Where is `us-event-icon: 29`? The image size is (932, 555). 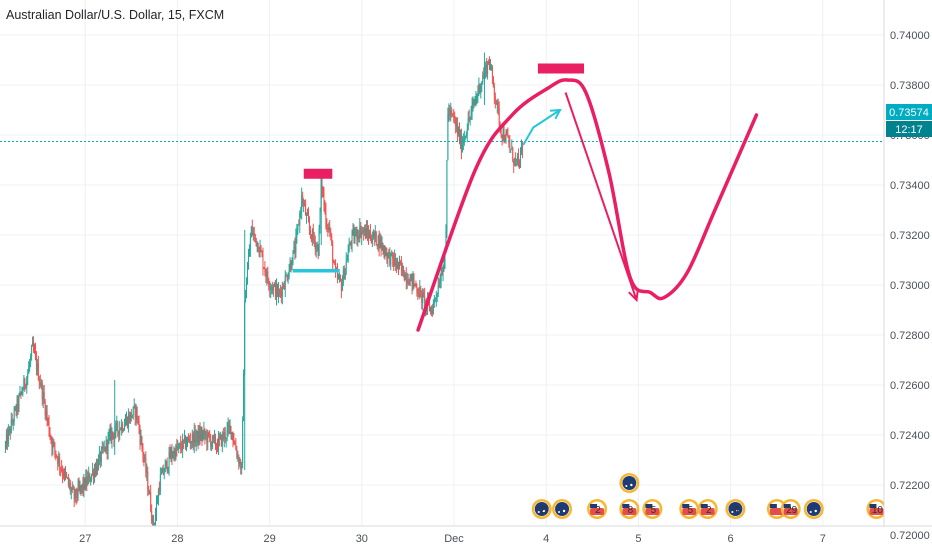
us-event-icon: 29 is located at coordinates (790, 509).